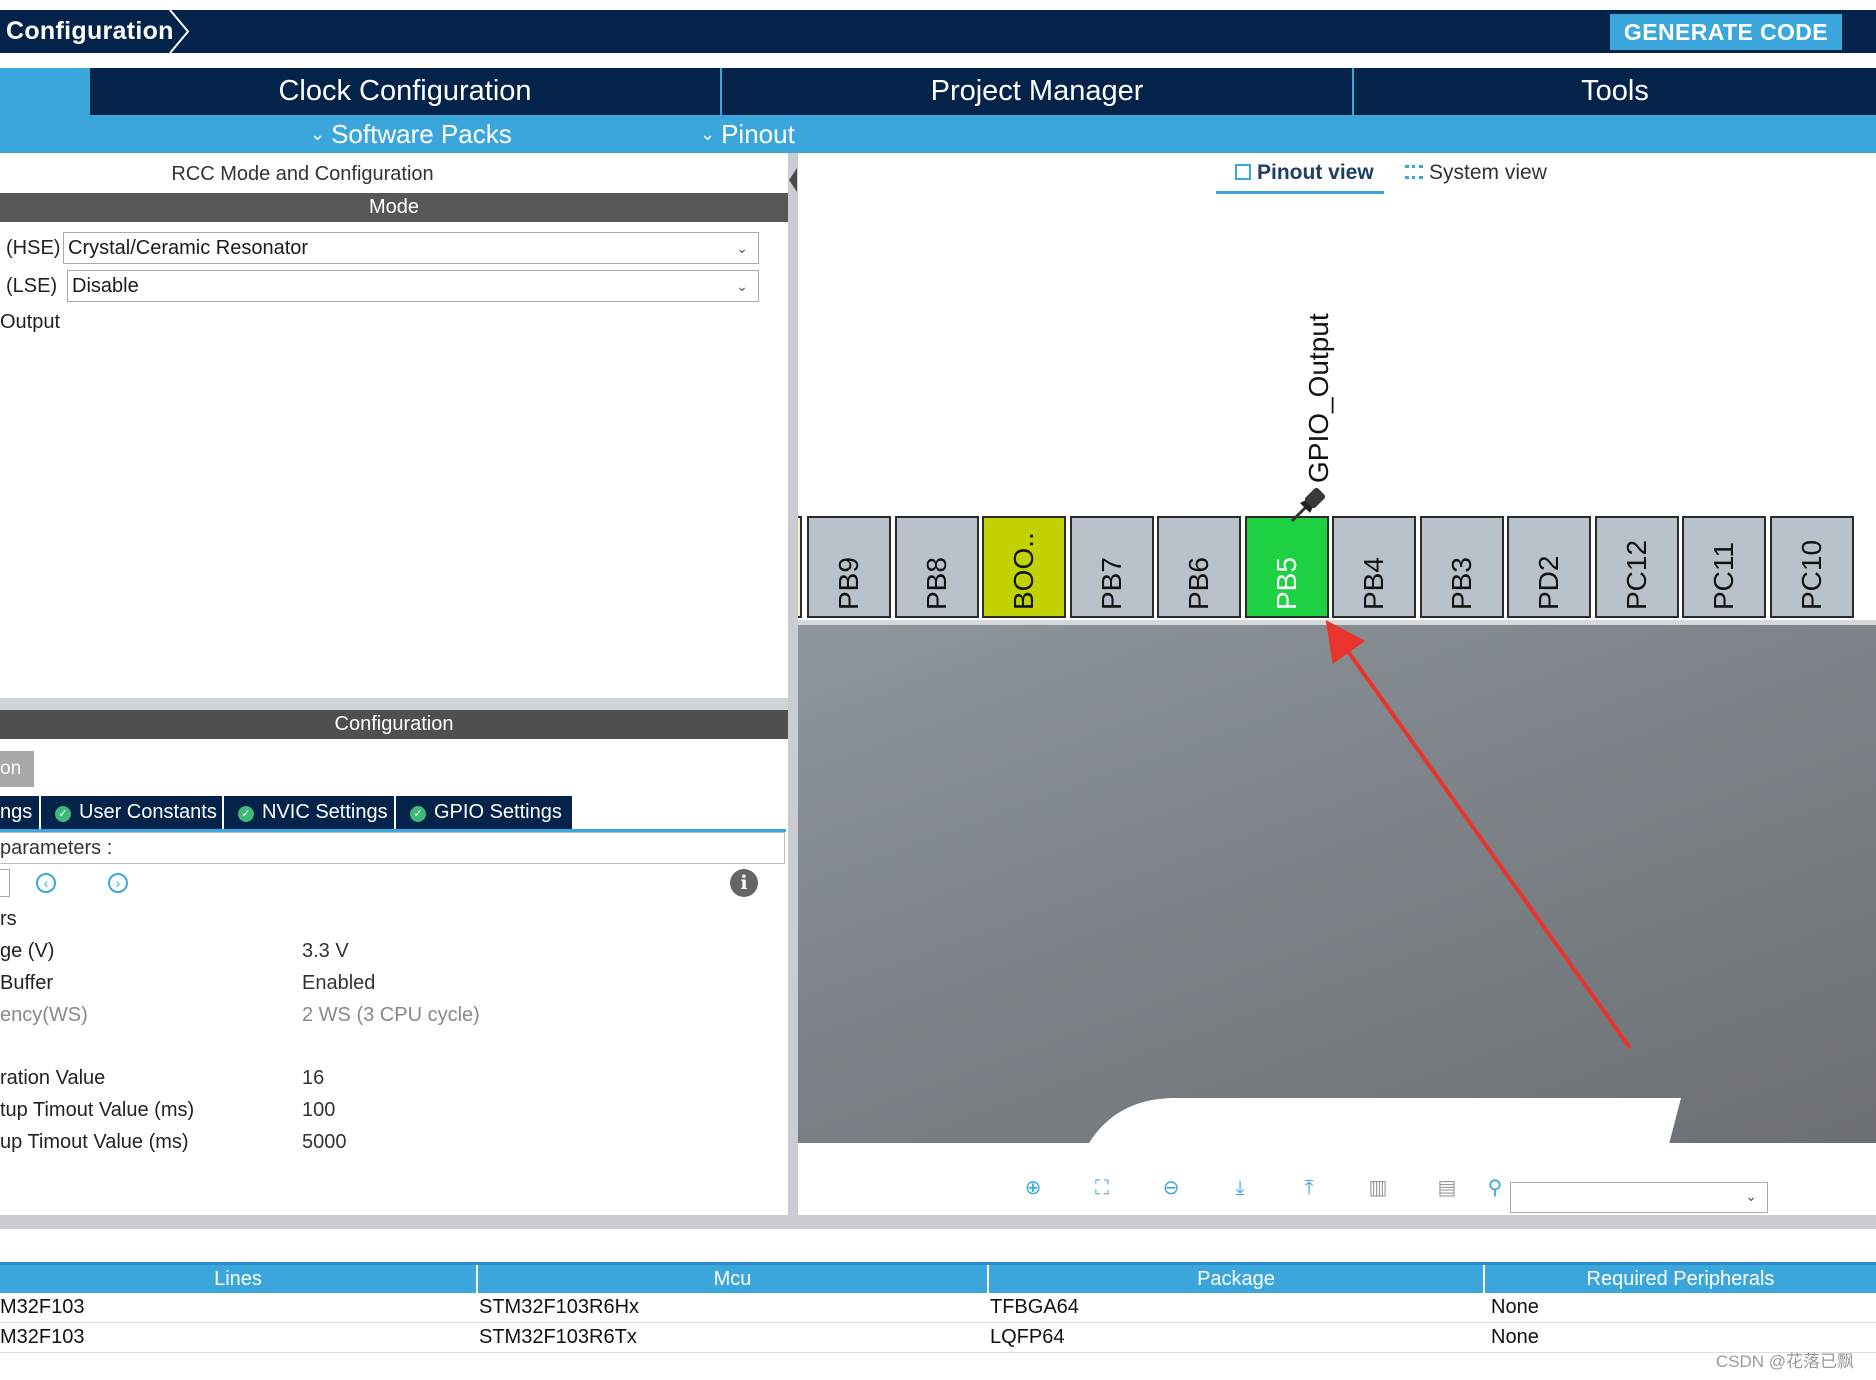 Image resolution: width=1876 pixels, height=1380 pixels. What do you see at coordinates (413, 286) in the screenshot?
I see `lse-select: Disable ⌄` at bounding box center [413, 286].